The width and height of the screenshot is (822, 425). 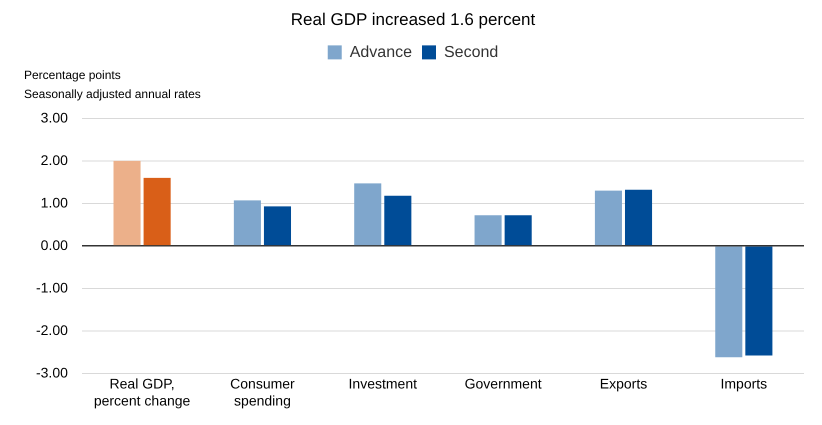 I want to click on y-tick-label: -1.00, so click(x=52, y=287).